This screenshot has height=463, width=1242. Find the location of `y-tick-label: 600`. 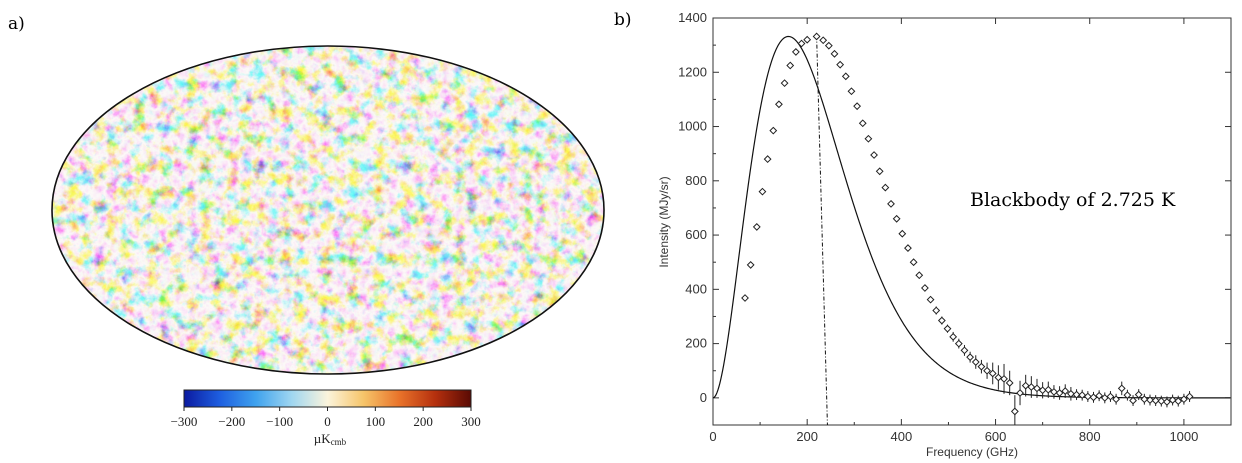

y-tick-label: 600 is located at coordinates (696, 234).